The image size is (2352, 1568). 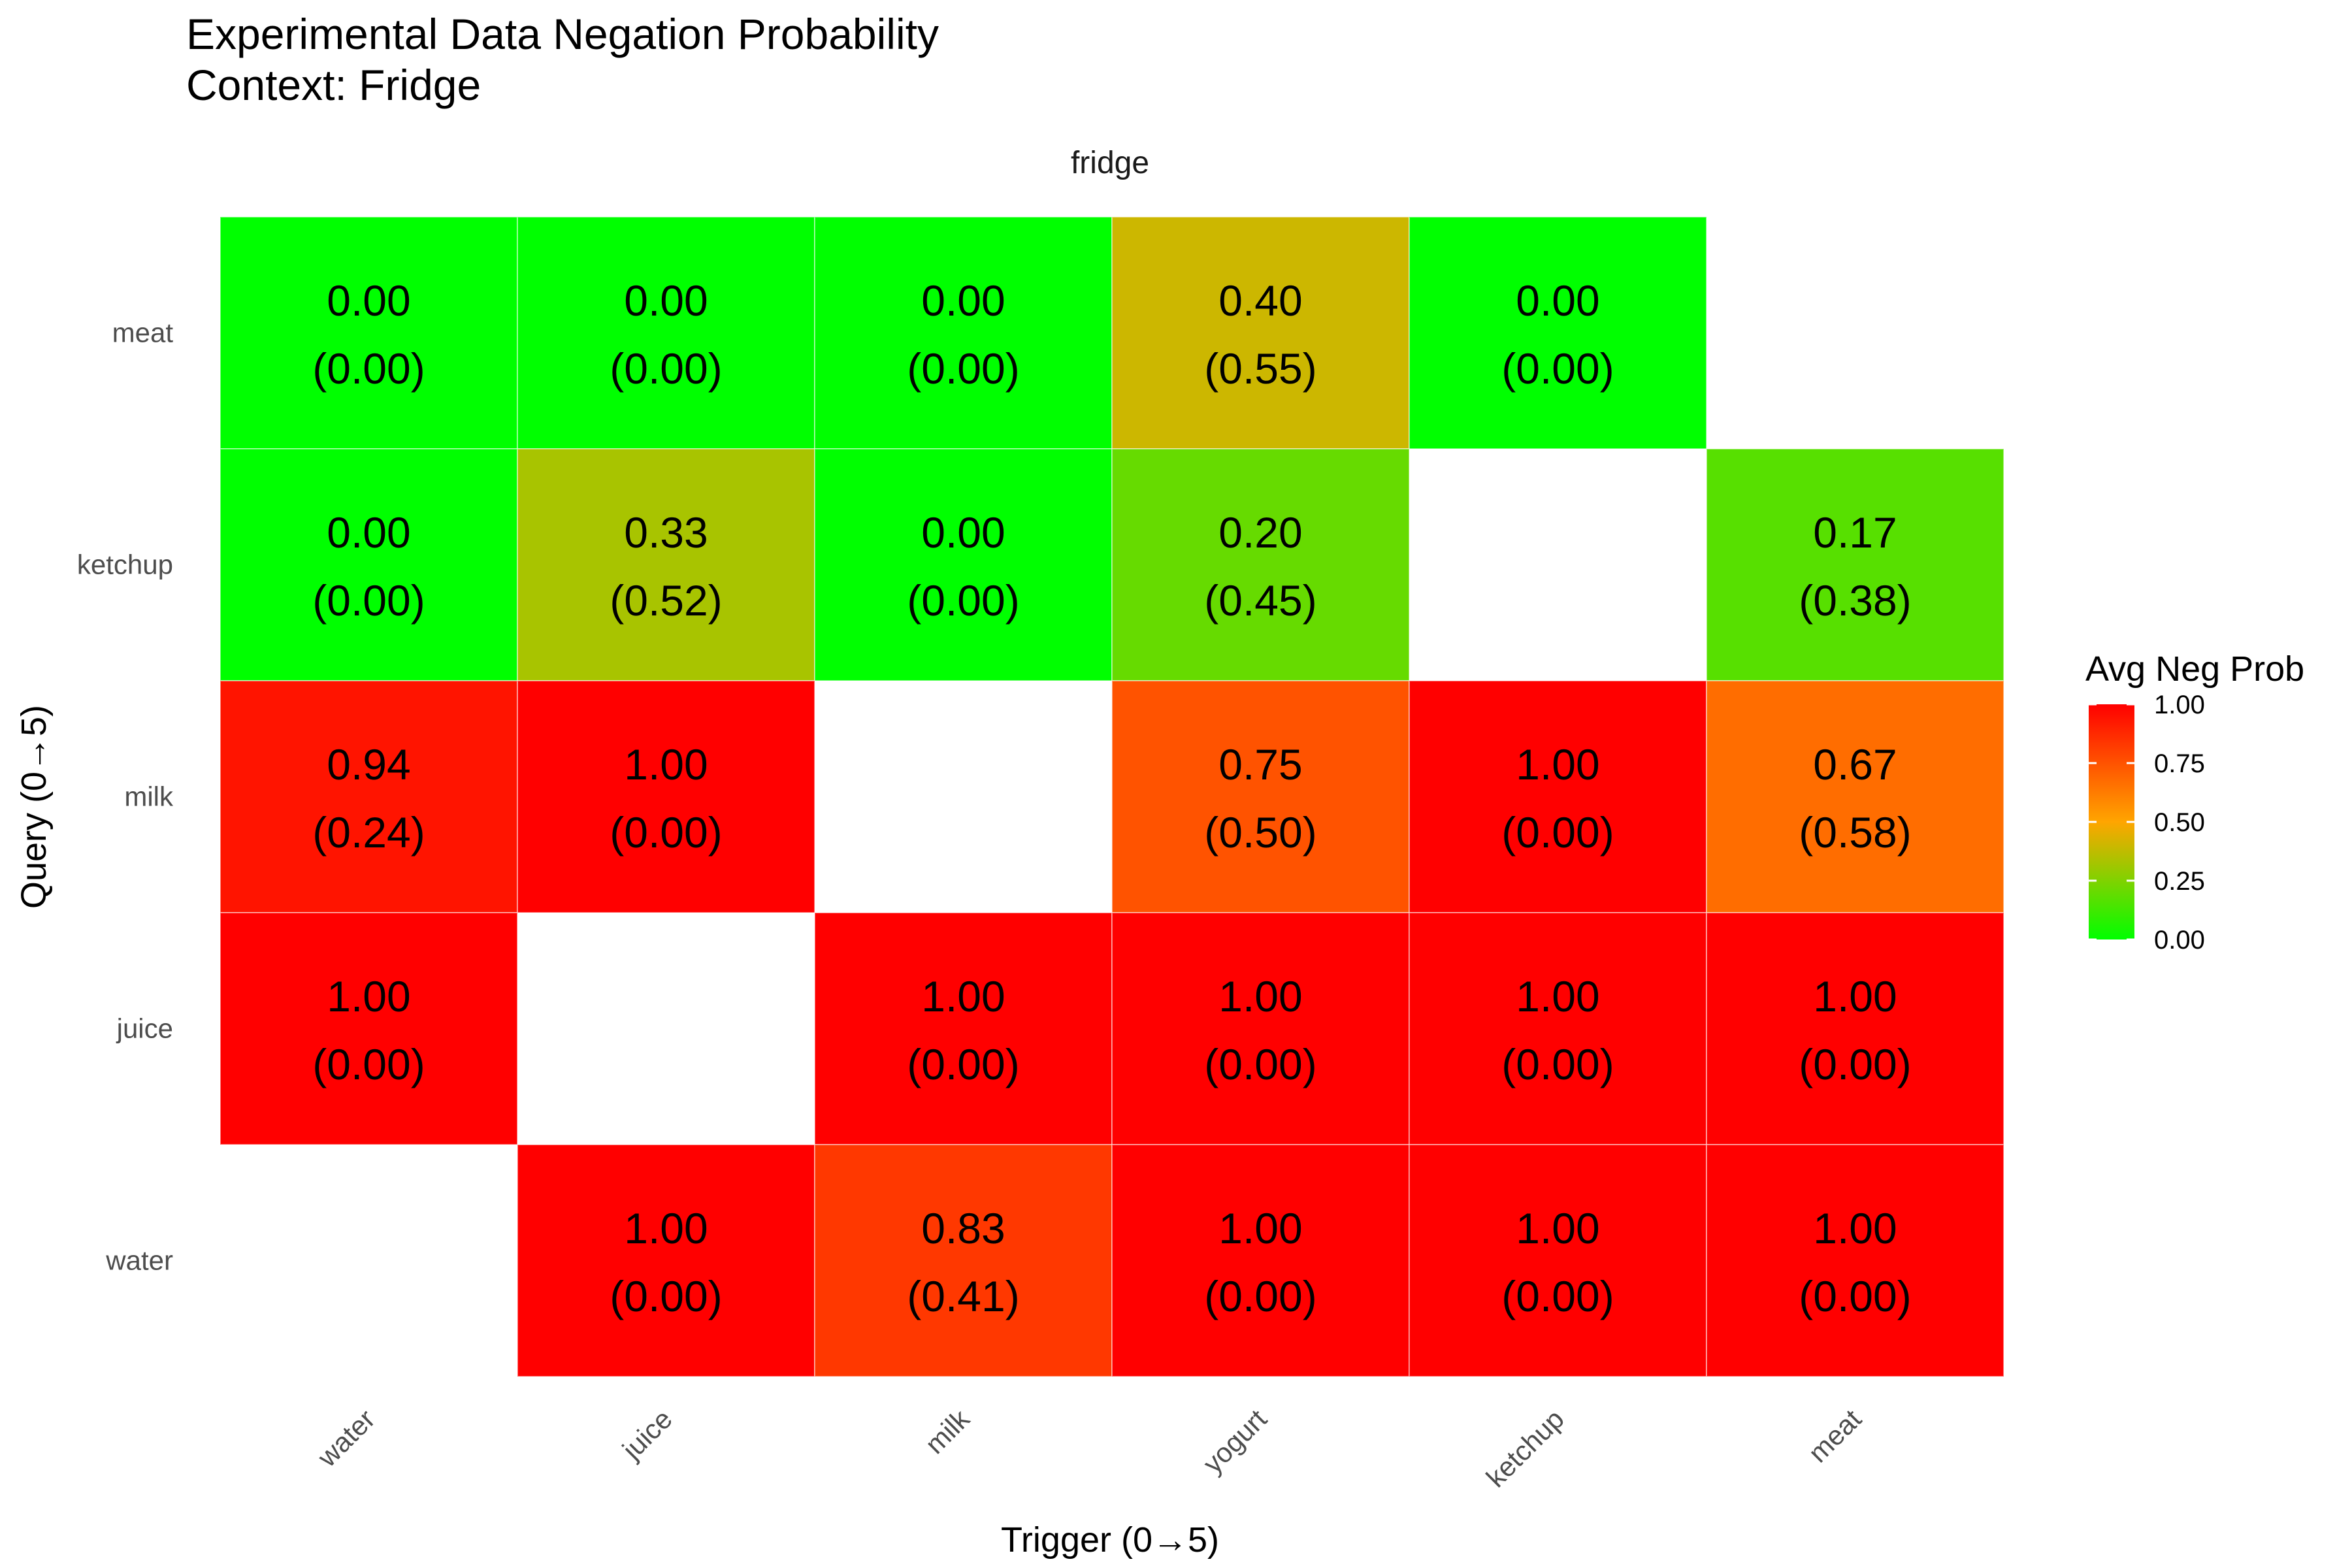 What do you see at coordinates (2147, 823) in the screenshot?
I see `legend-ticks: 1.00 0.75 0.50 0.25 0.00` at bounding box center [2147, 823].